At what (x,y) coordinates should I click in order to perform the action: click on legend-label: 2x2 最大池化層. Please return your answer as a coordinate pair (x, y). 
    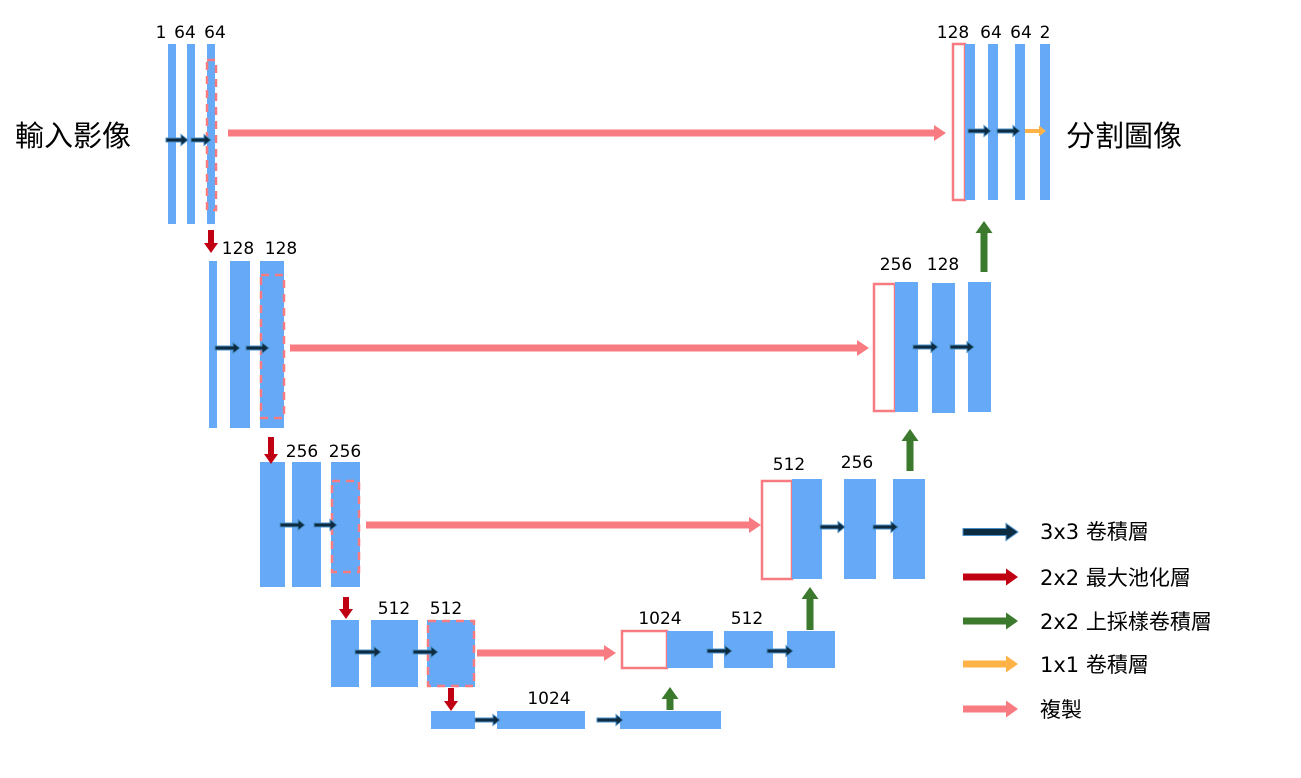
    Looking at the image, I should click on (1115, 578).